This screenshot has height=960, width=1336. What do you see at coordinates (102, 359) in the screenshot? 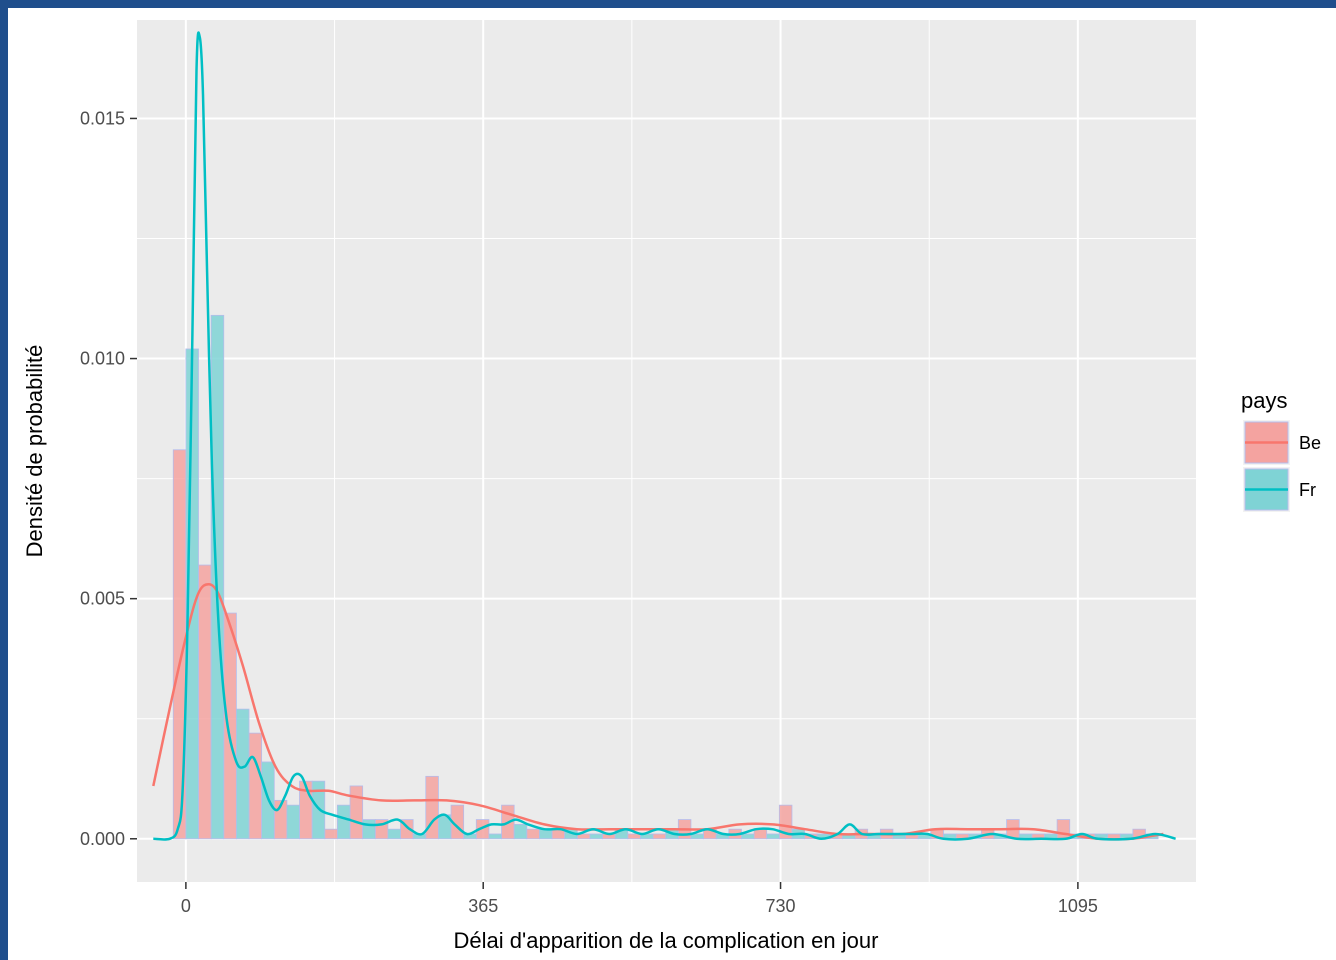
I see `y-tick-label: 0.010` at bounding box center [102, 359].